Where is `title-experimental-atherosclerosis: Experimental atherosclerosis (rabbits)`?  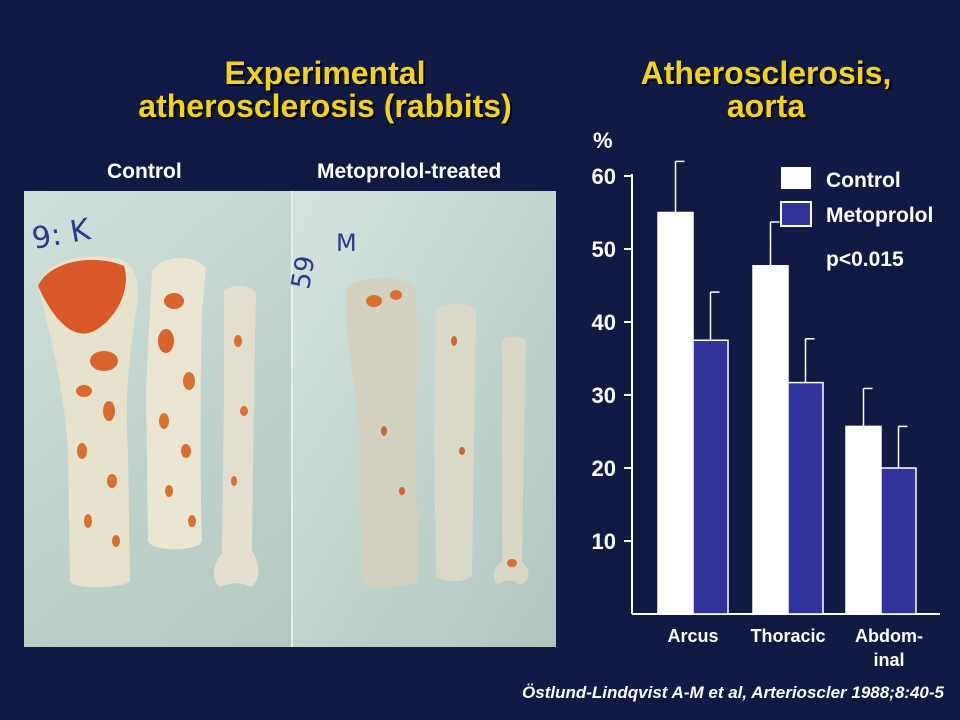 title-experimental-atherosclerosis: Experimental atherosclerosis (rabbits) is located at coordinates (325, 90).